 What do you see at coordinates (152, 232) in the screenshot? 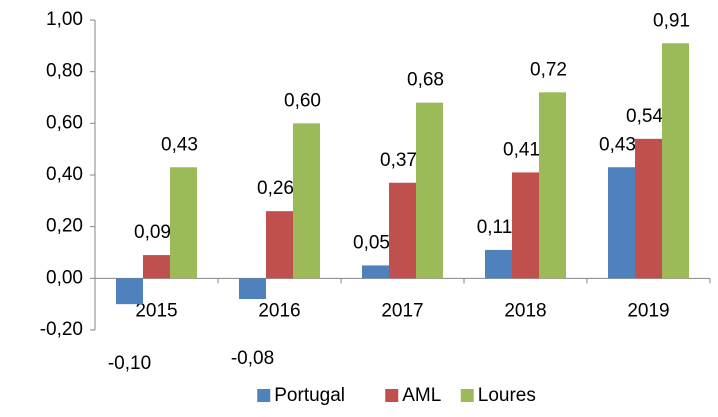
I see `data-label: 0,09` at bounding box center [152, 232].